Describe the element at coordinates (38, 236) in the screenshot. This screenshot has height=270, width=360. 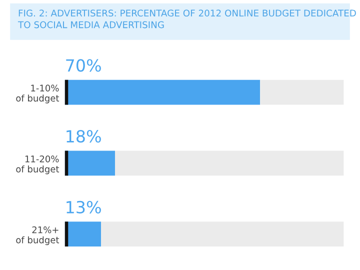
I see `y-tick-label: 21%+ of budget` at that location.